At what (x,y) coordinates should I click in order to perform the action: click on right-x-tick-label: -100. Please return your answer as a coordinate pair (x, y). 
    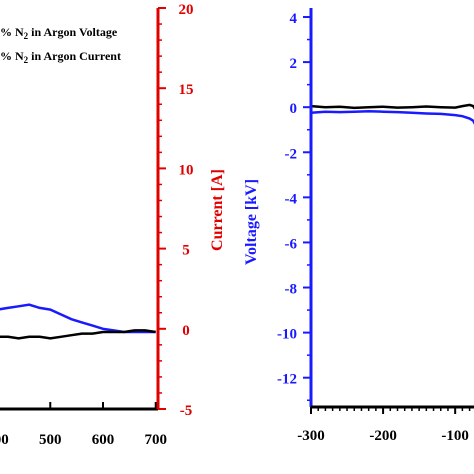
    Looking at the image, I should click on (455, 436).